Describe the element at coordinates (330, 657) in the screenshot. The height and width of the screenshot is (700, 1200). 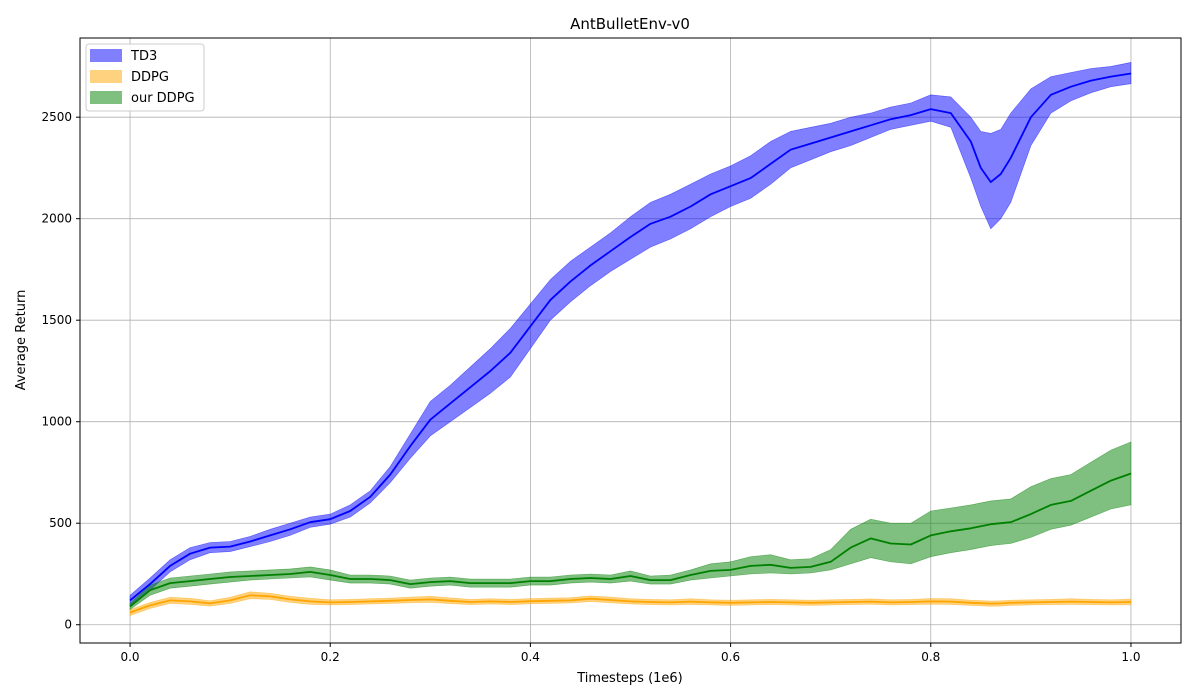
I see `x-tick-label: 0.2` at that location.